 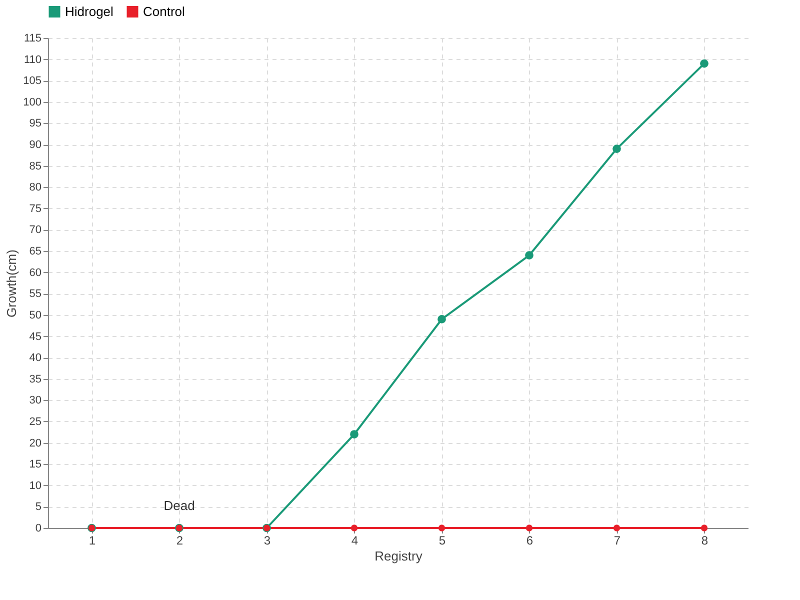 I want to click on y-tick-label: 80, so click(x=35, y=188).